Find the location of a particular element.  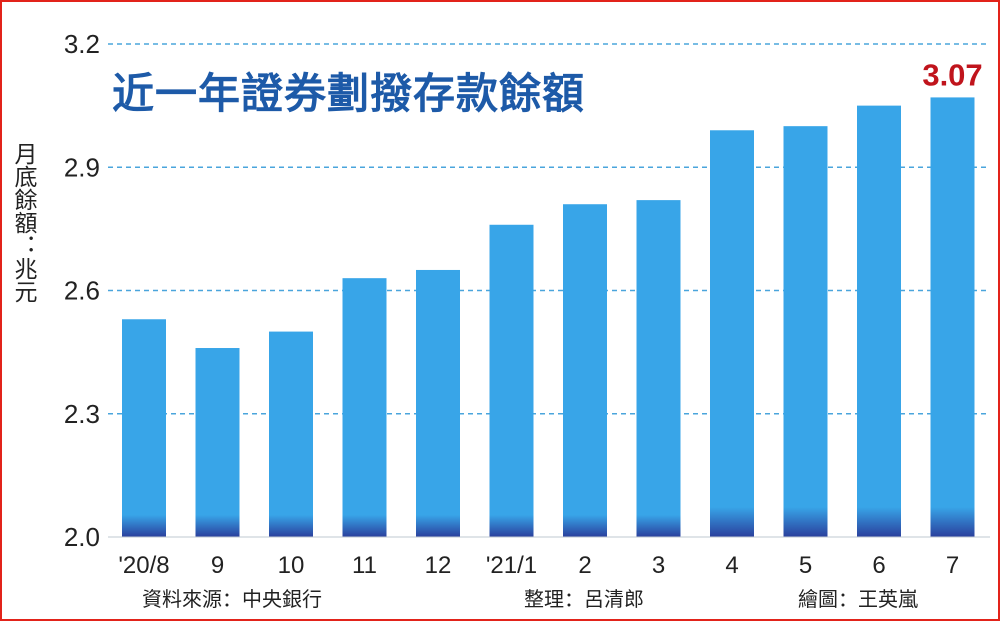

y-tick-label: 2.6 is located at coordinates (82, 291).